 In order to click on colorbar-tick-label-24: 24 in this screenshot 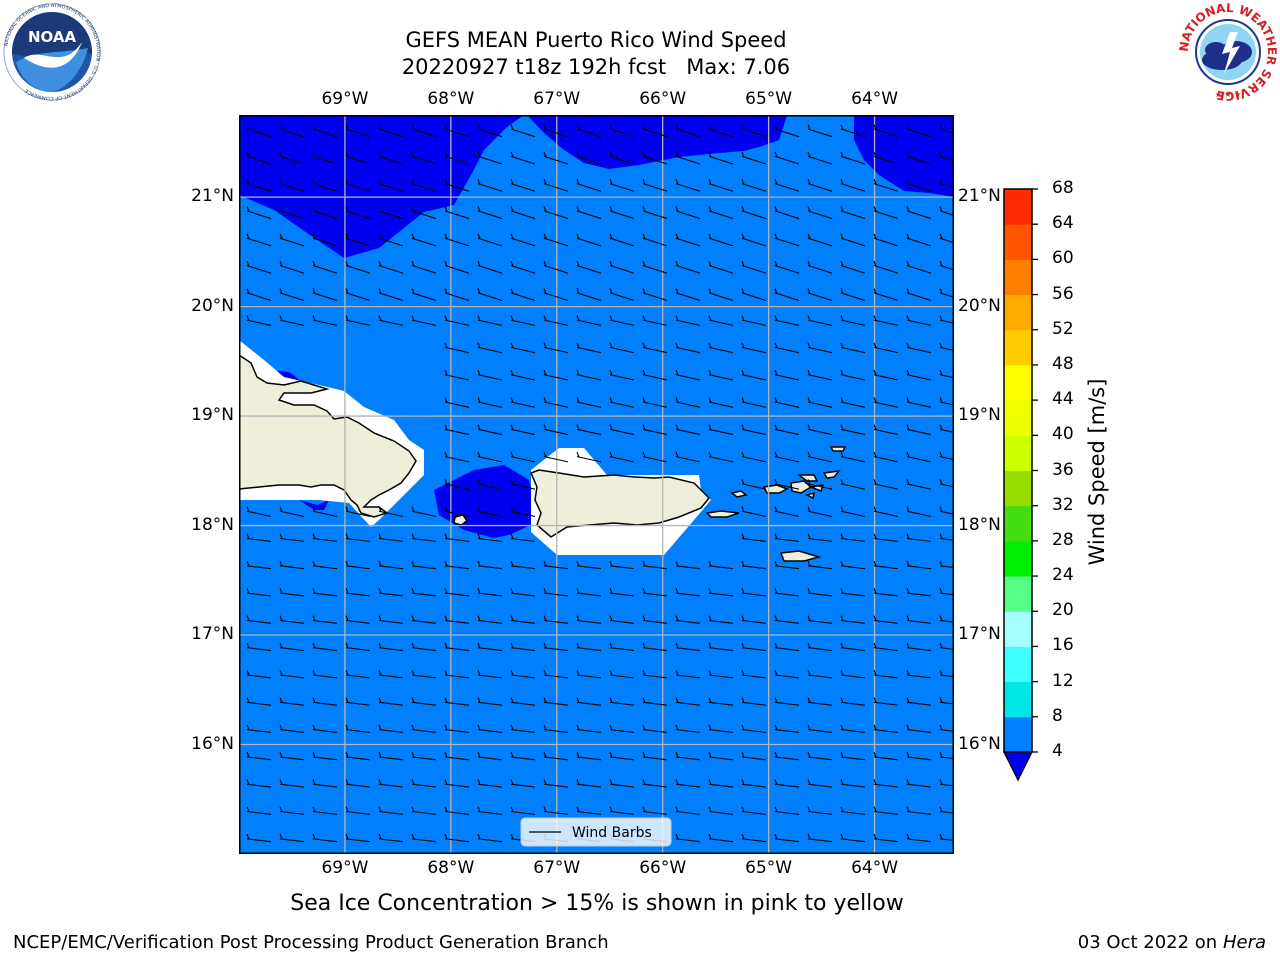, I will do `click(1063, 575)`.